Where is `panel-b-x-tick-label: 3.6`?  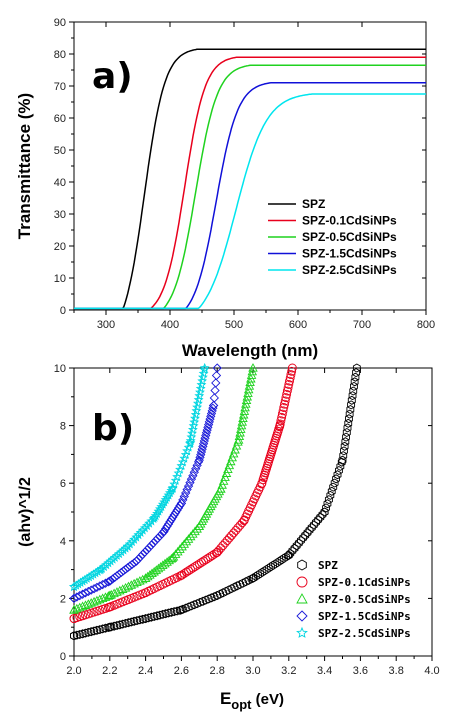
panel-b-x-tick-label: 3.6 is located at coordinates (360, 671).